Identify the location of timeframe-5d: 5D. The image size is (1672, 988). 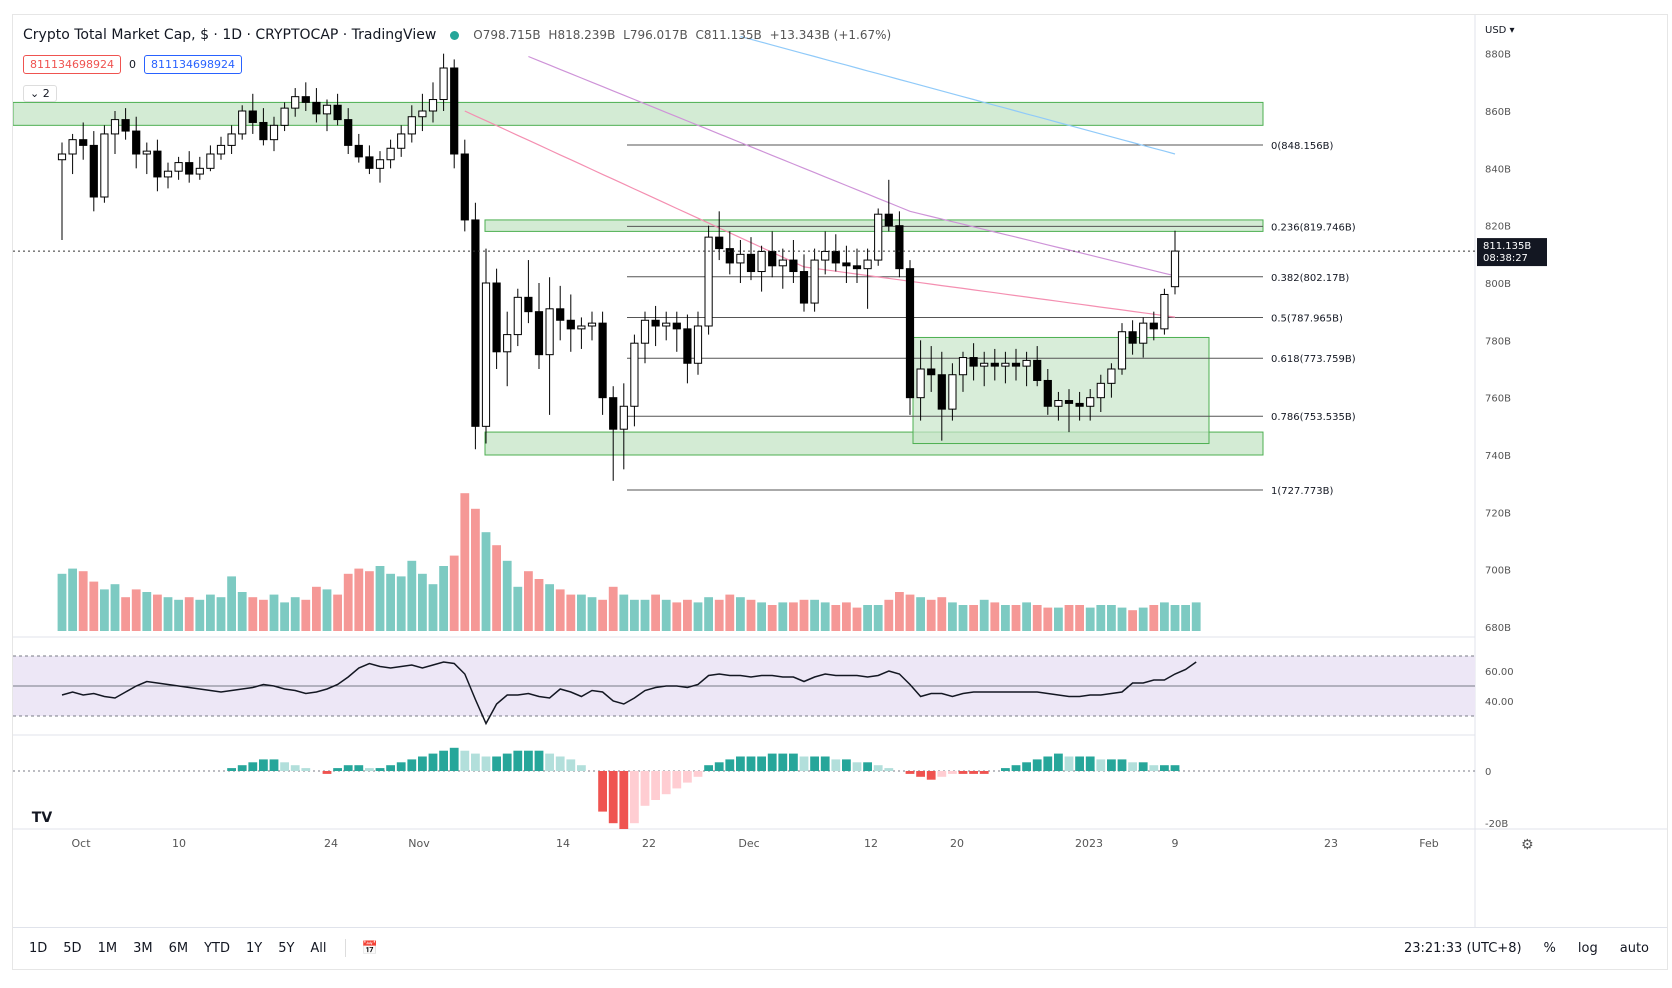
(72, 948).